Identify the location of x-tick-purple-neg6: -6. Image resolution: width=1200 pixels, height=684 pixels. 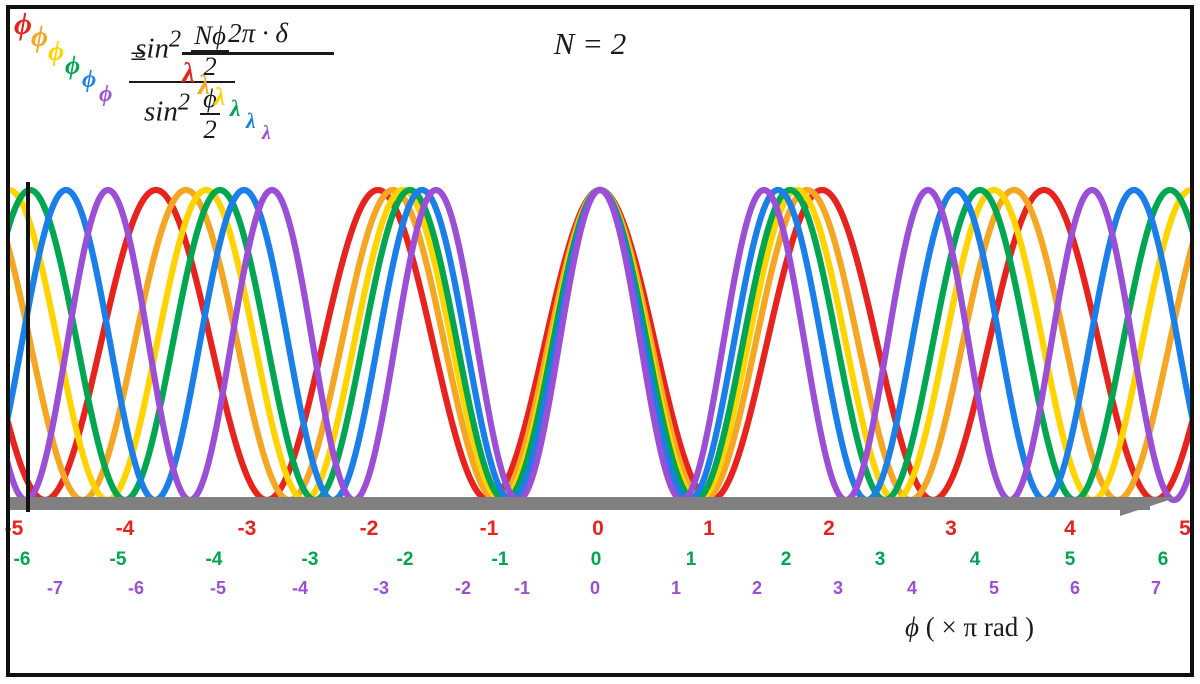
(136, 588).